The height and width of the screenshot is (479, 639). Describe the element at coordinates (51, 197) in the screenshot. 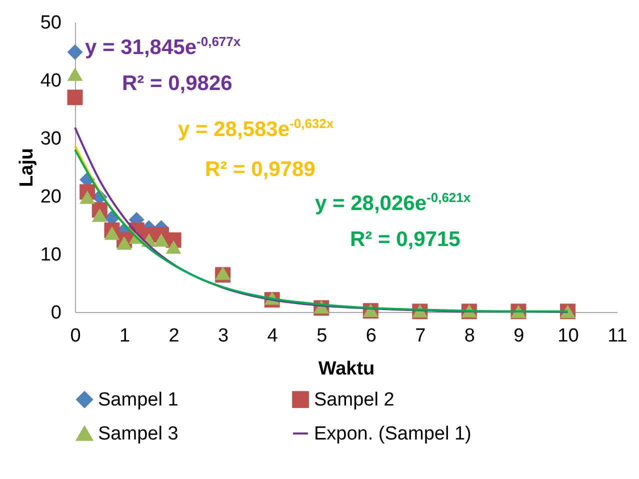

I see `y-tick-label: 20` at that location.